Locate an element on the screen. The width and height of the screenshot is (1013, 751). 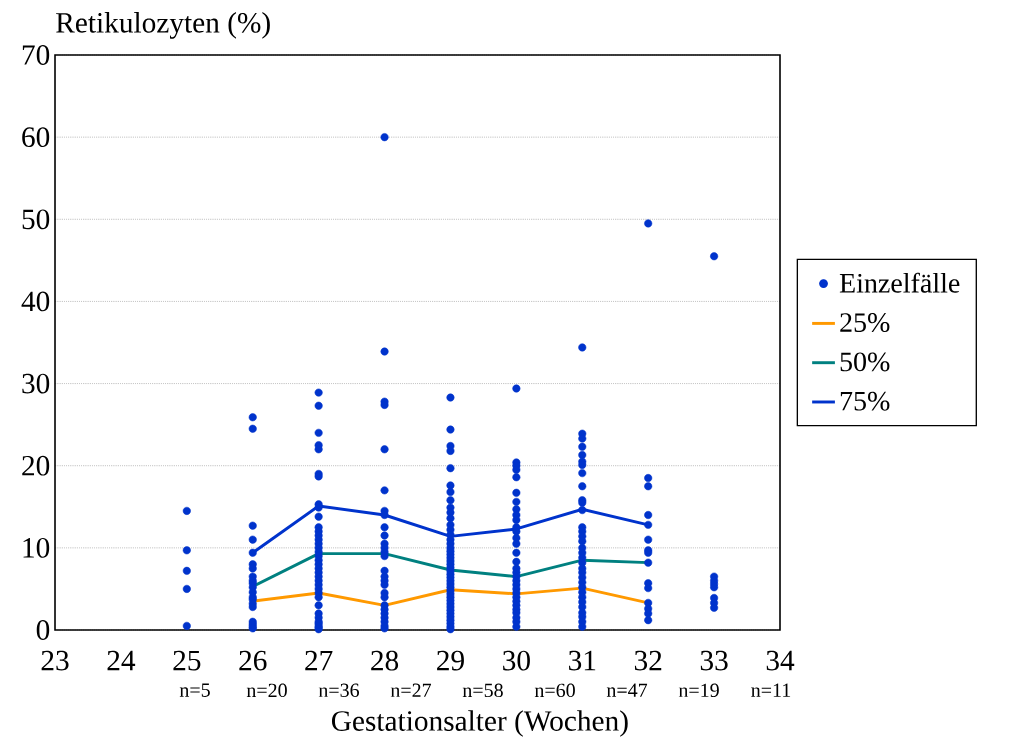
text: n=11 is located at coordinates (771, 690).